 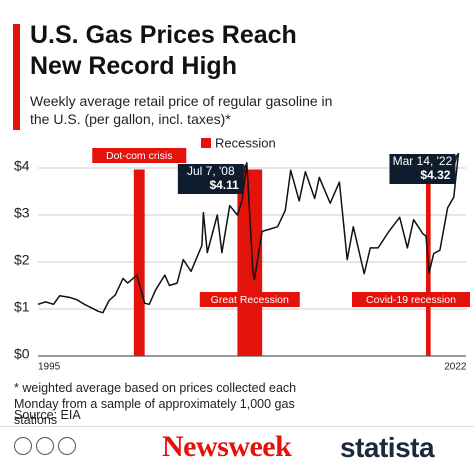 What do you see at coordinates (435, 175) in the screenshot?
I see `annotation-value: $4.32` at bounding box center [435, 175].